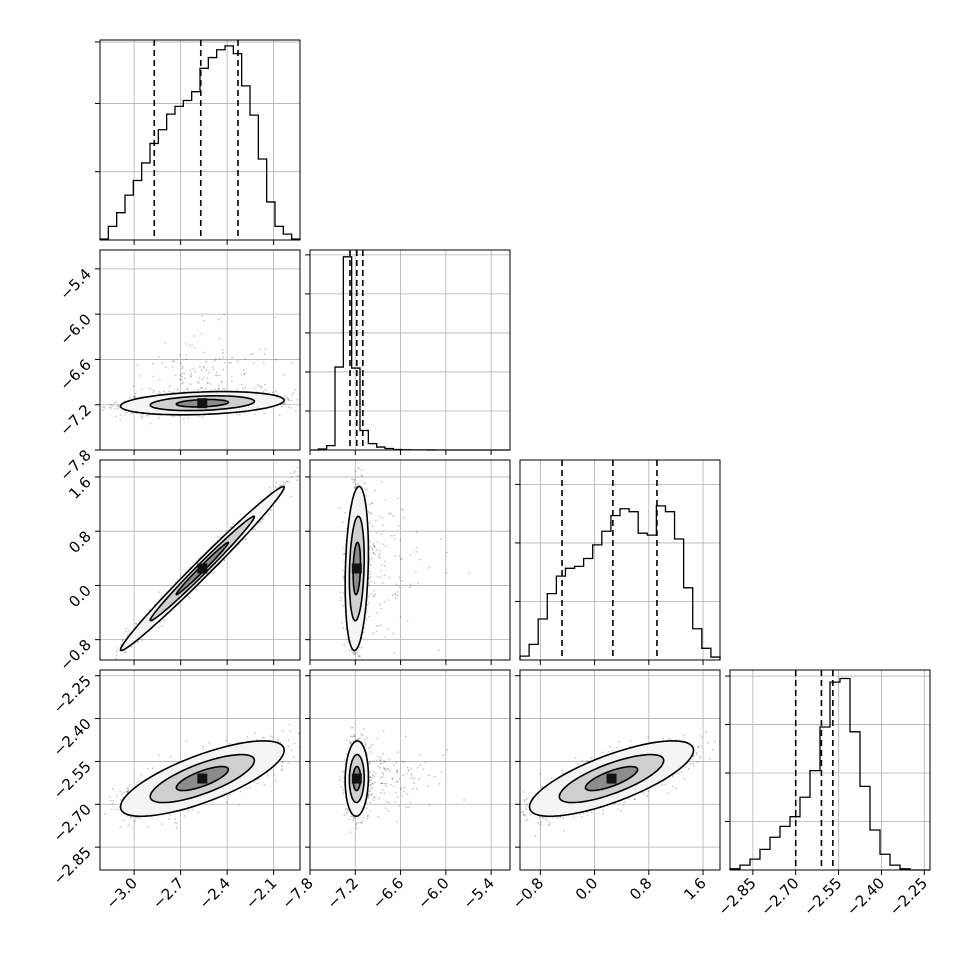 Image resolution: width=970 pixels, height=970 pixels. Describe the element at coordinates (75, 420) in the screenshot. I see `y-tick-label: −7.2` at that location.